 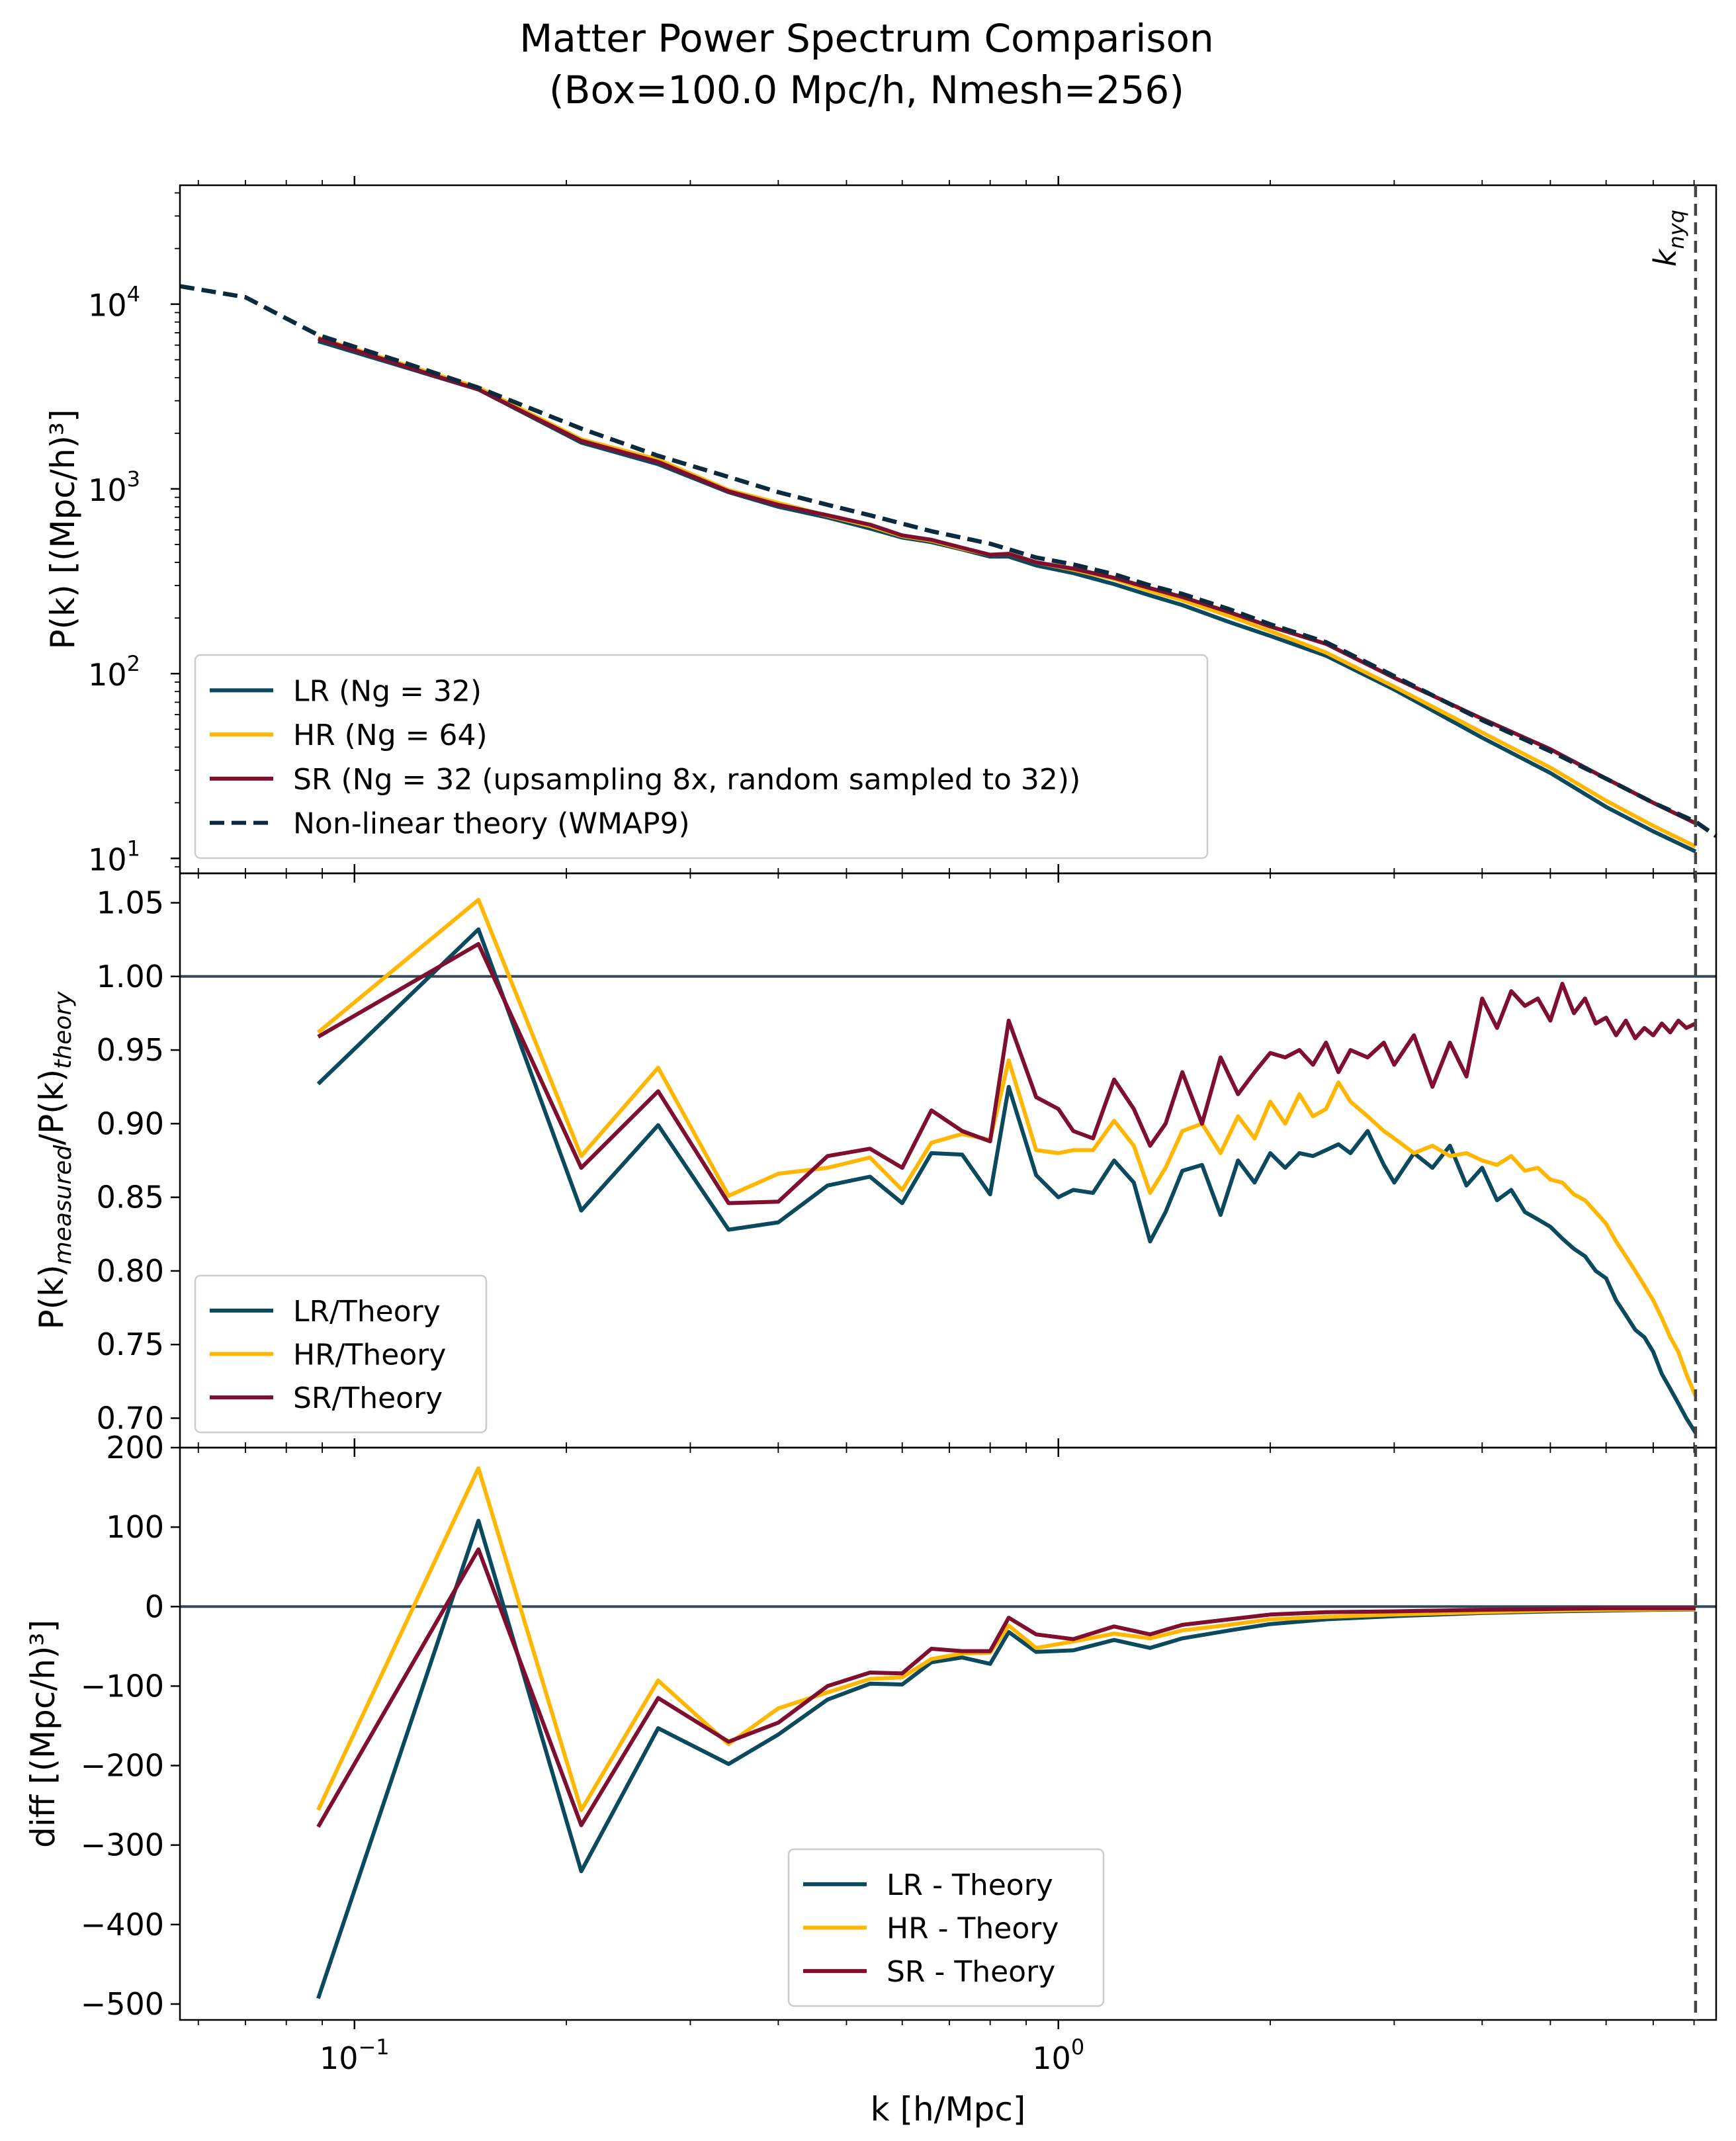 What do you see at coordinates (130, 1344) in the screenshot?
I see `y-tick-label: 0.75` at bounding box center [130, 1344].